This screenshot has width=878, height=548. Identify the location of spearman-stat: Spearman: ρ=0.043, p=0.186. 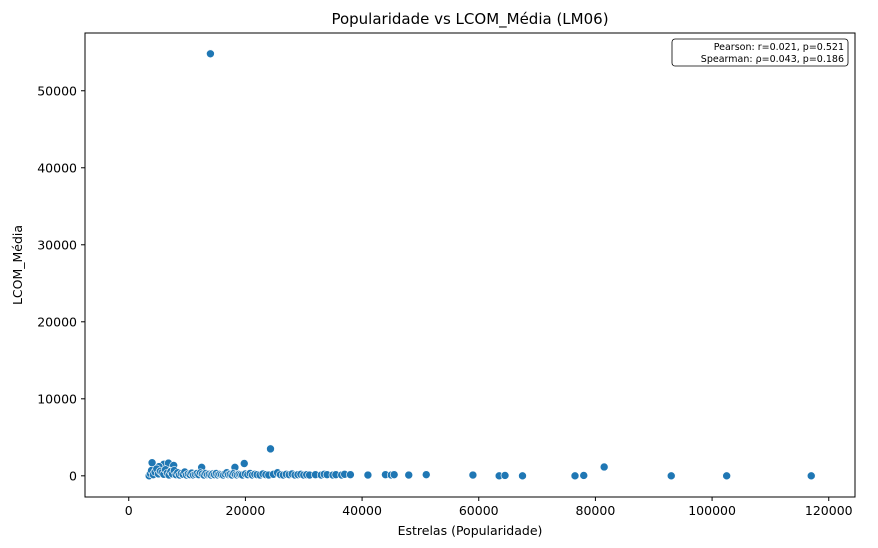
(772, 59).